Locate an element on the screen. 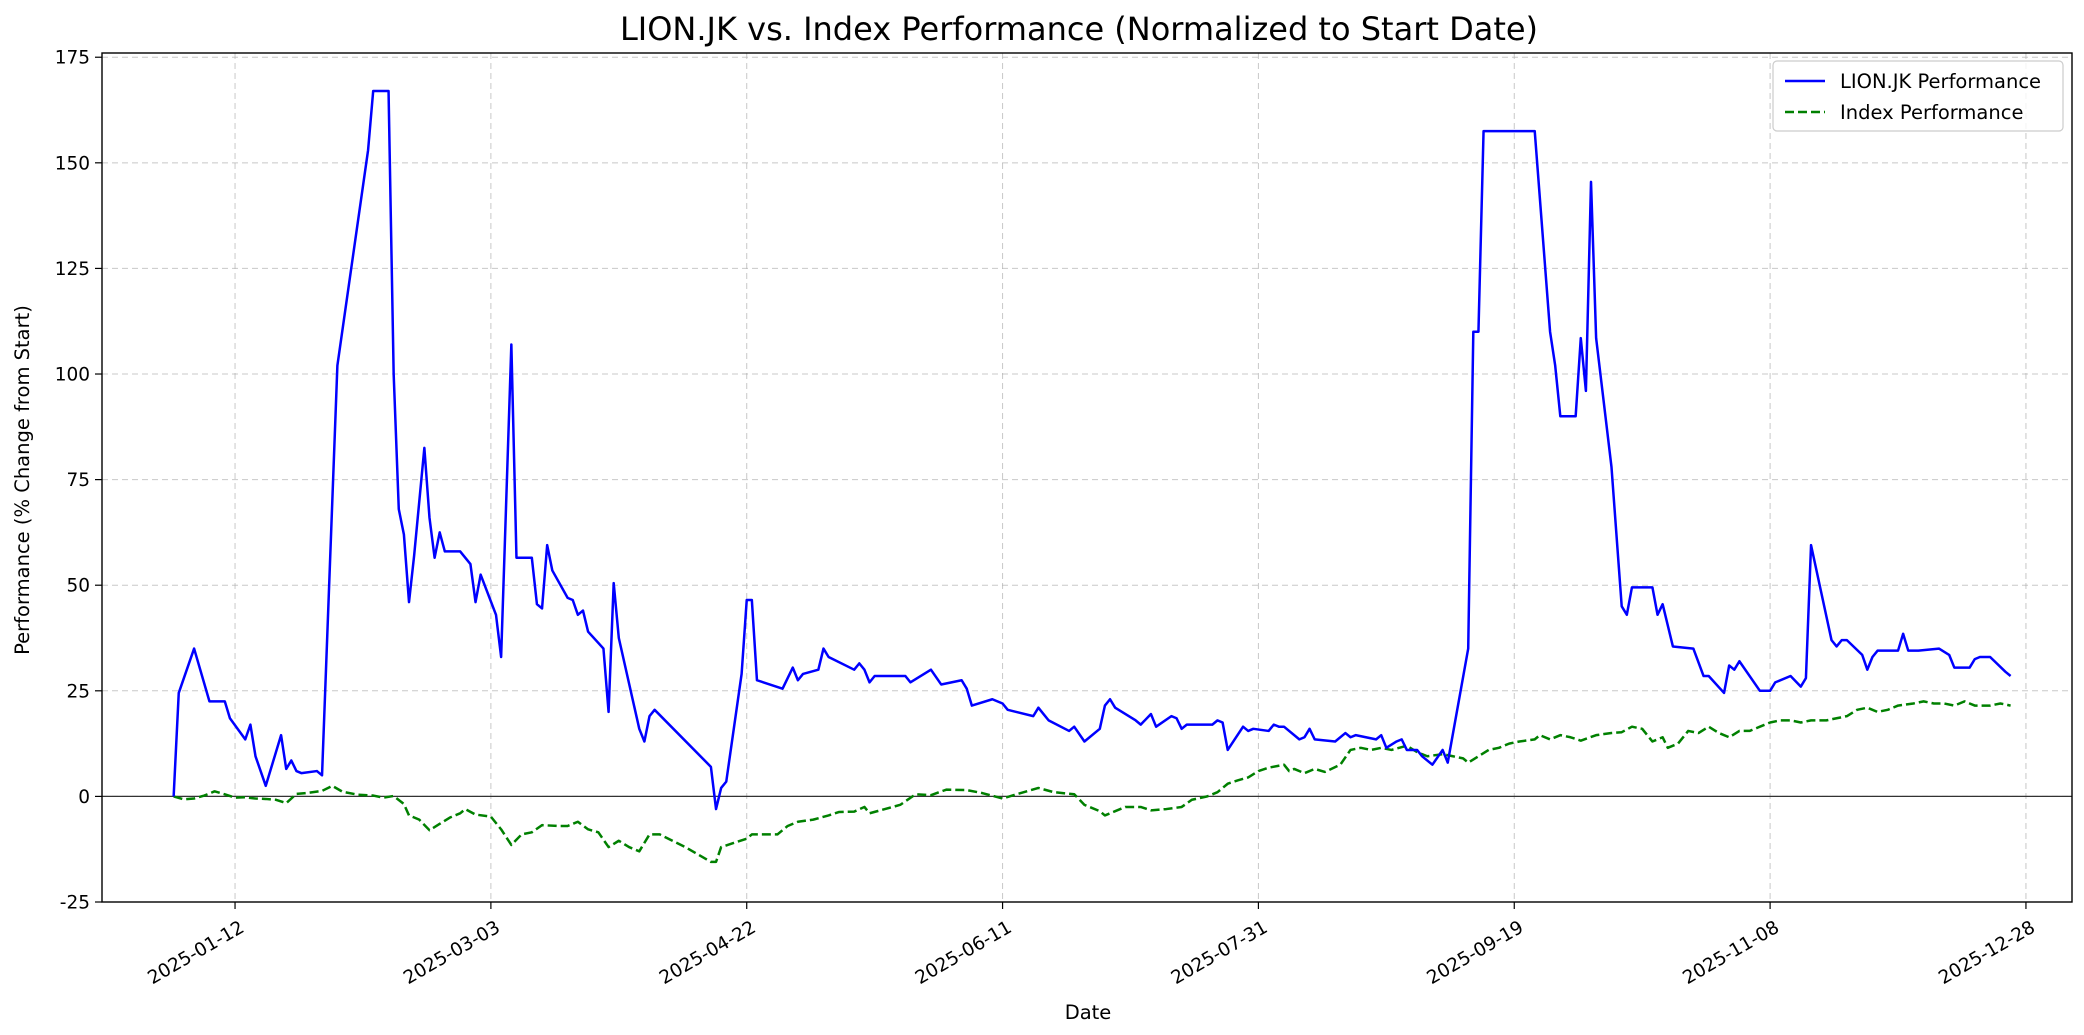 The width and height of the screenshot is (2084, 1035). legend: LION.JK Performance Index Performance is located at coordinates (1918, 96).